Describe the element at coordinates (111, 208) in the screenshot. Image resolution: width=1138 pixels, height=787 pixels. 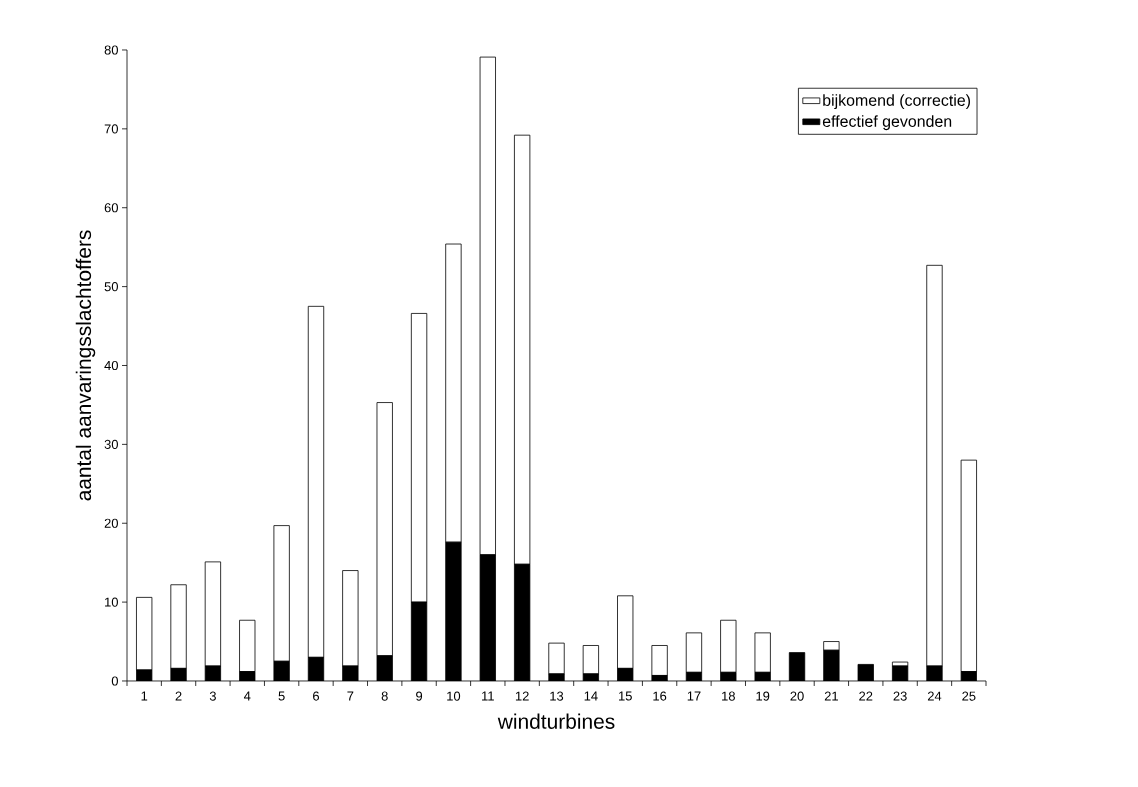
I see `y-tick-label: 60` at that location.